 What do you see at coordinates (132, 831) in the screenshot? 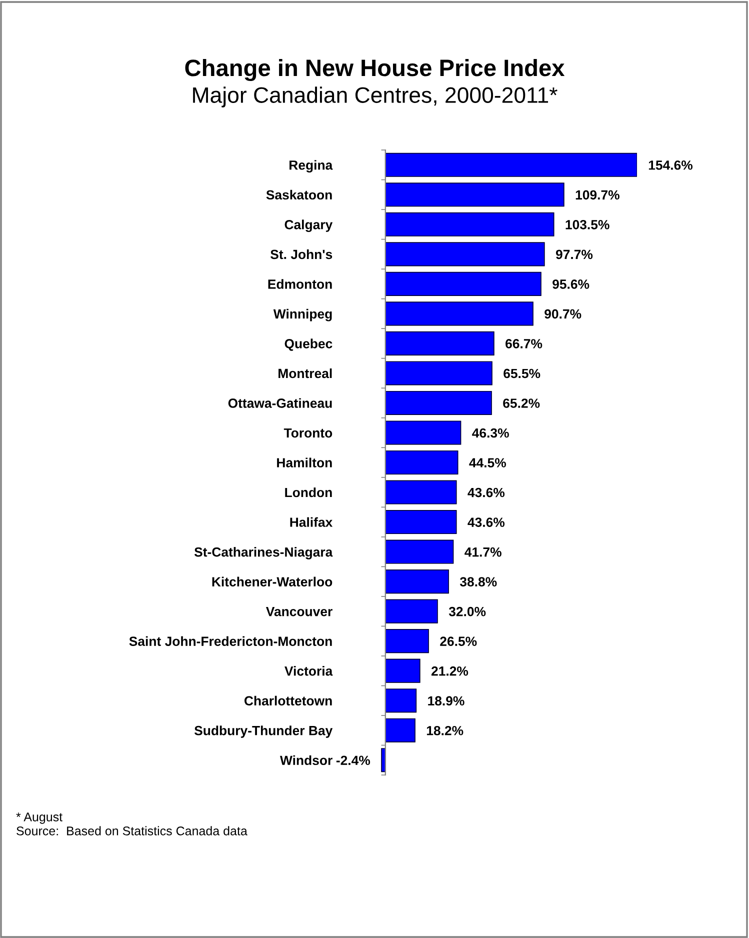
I see `source-note: Source: Based on Statistics Canada data` at bounding box center [132, 831].